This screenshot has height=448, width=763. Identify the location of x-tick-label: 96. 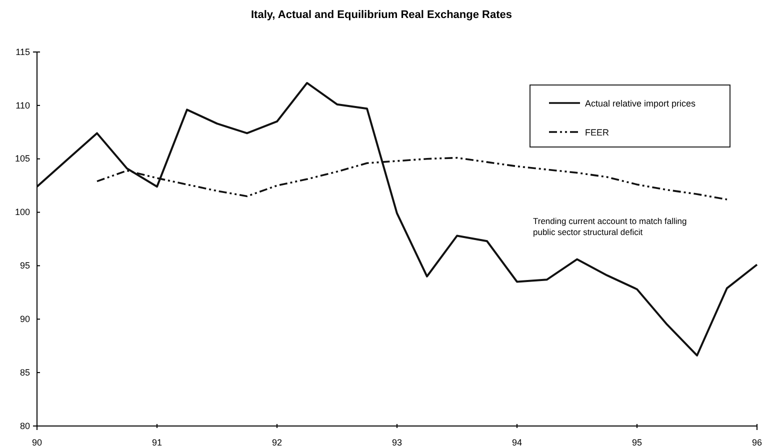
(757, 443).